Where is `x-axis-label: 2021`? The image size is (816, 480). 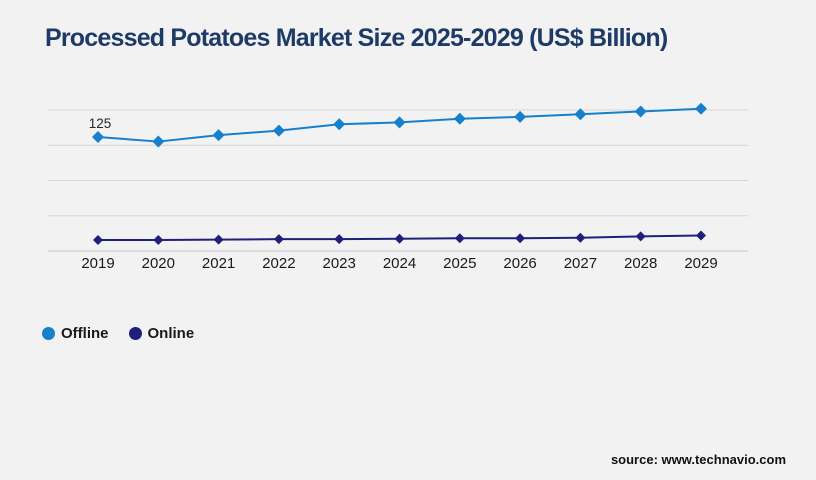
x-axis-label: 2021 is located at coordinates (218, 263).